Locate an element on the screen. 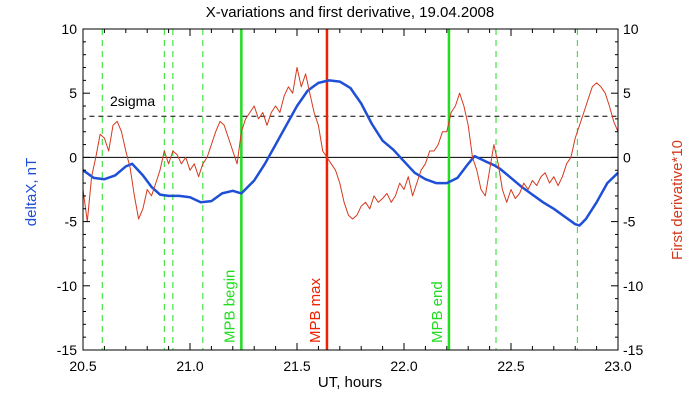  sigma-label: 2sigma is located at coordinates (132, 101).